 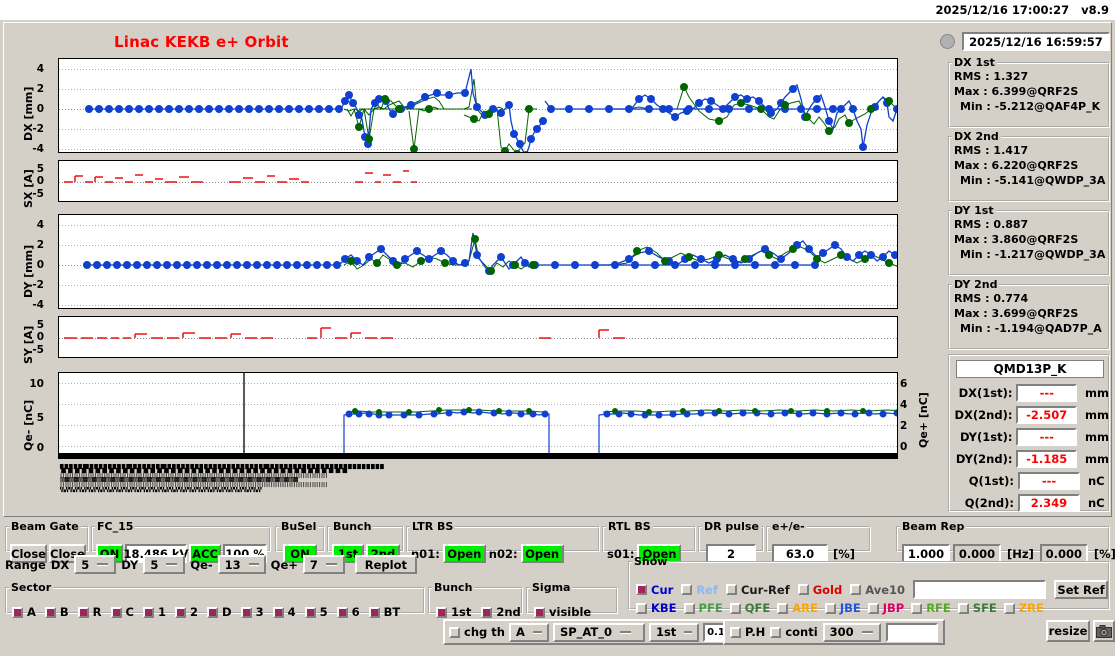 I want to click on bunch-item-2nd: 2nd, so click(x=501, y=612).